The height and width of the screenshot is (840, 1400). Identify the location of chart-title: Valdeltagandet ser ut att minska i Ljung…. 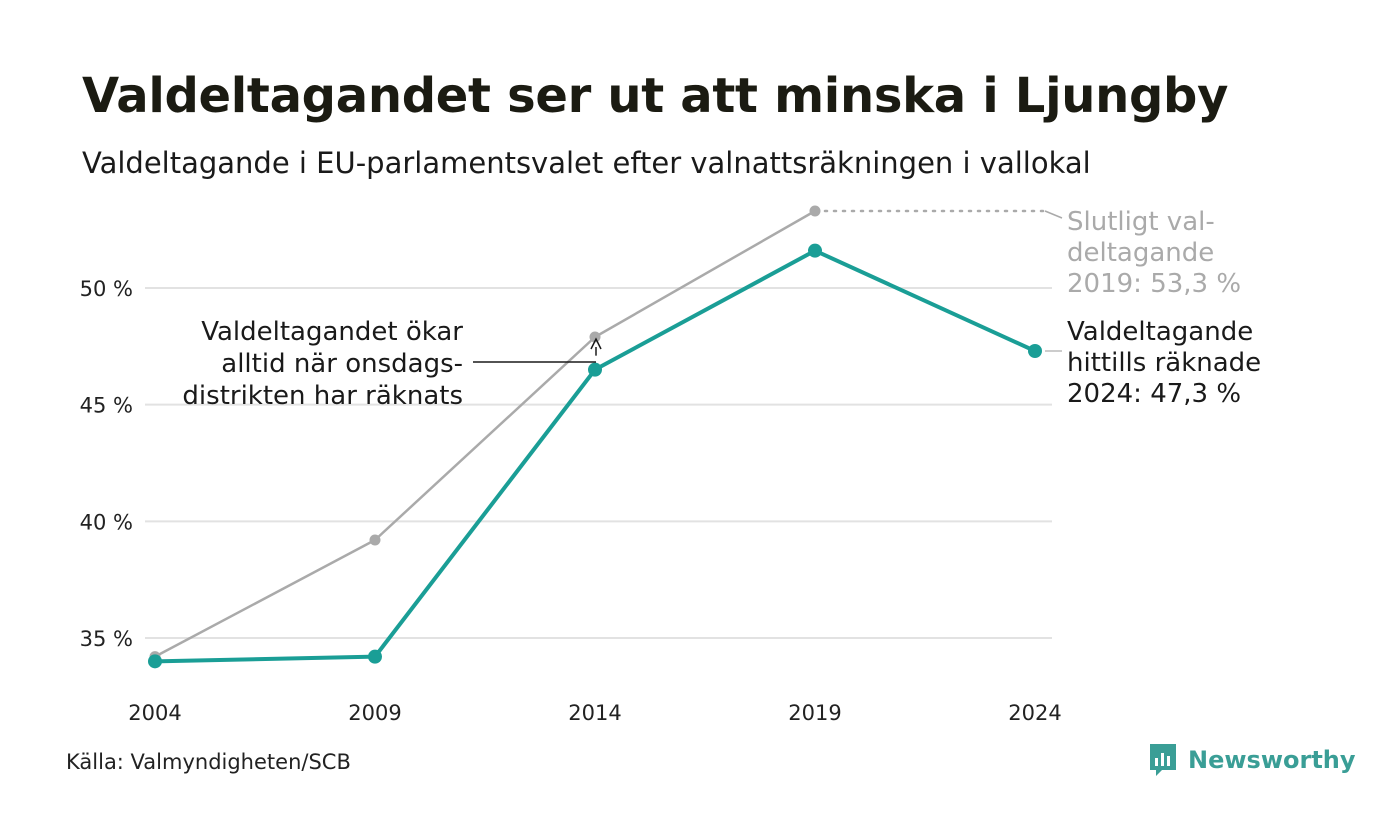
(655, 96).